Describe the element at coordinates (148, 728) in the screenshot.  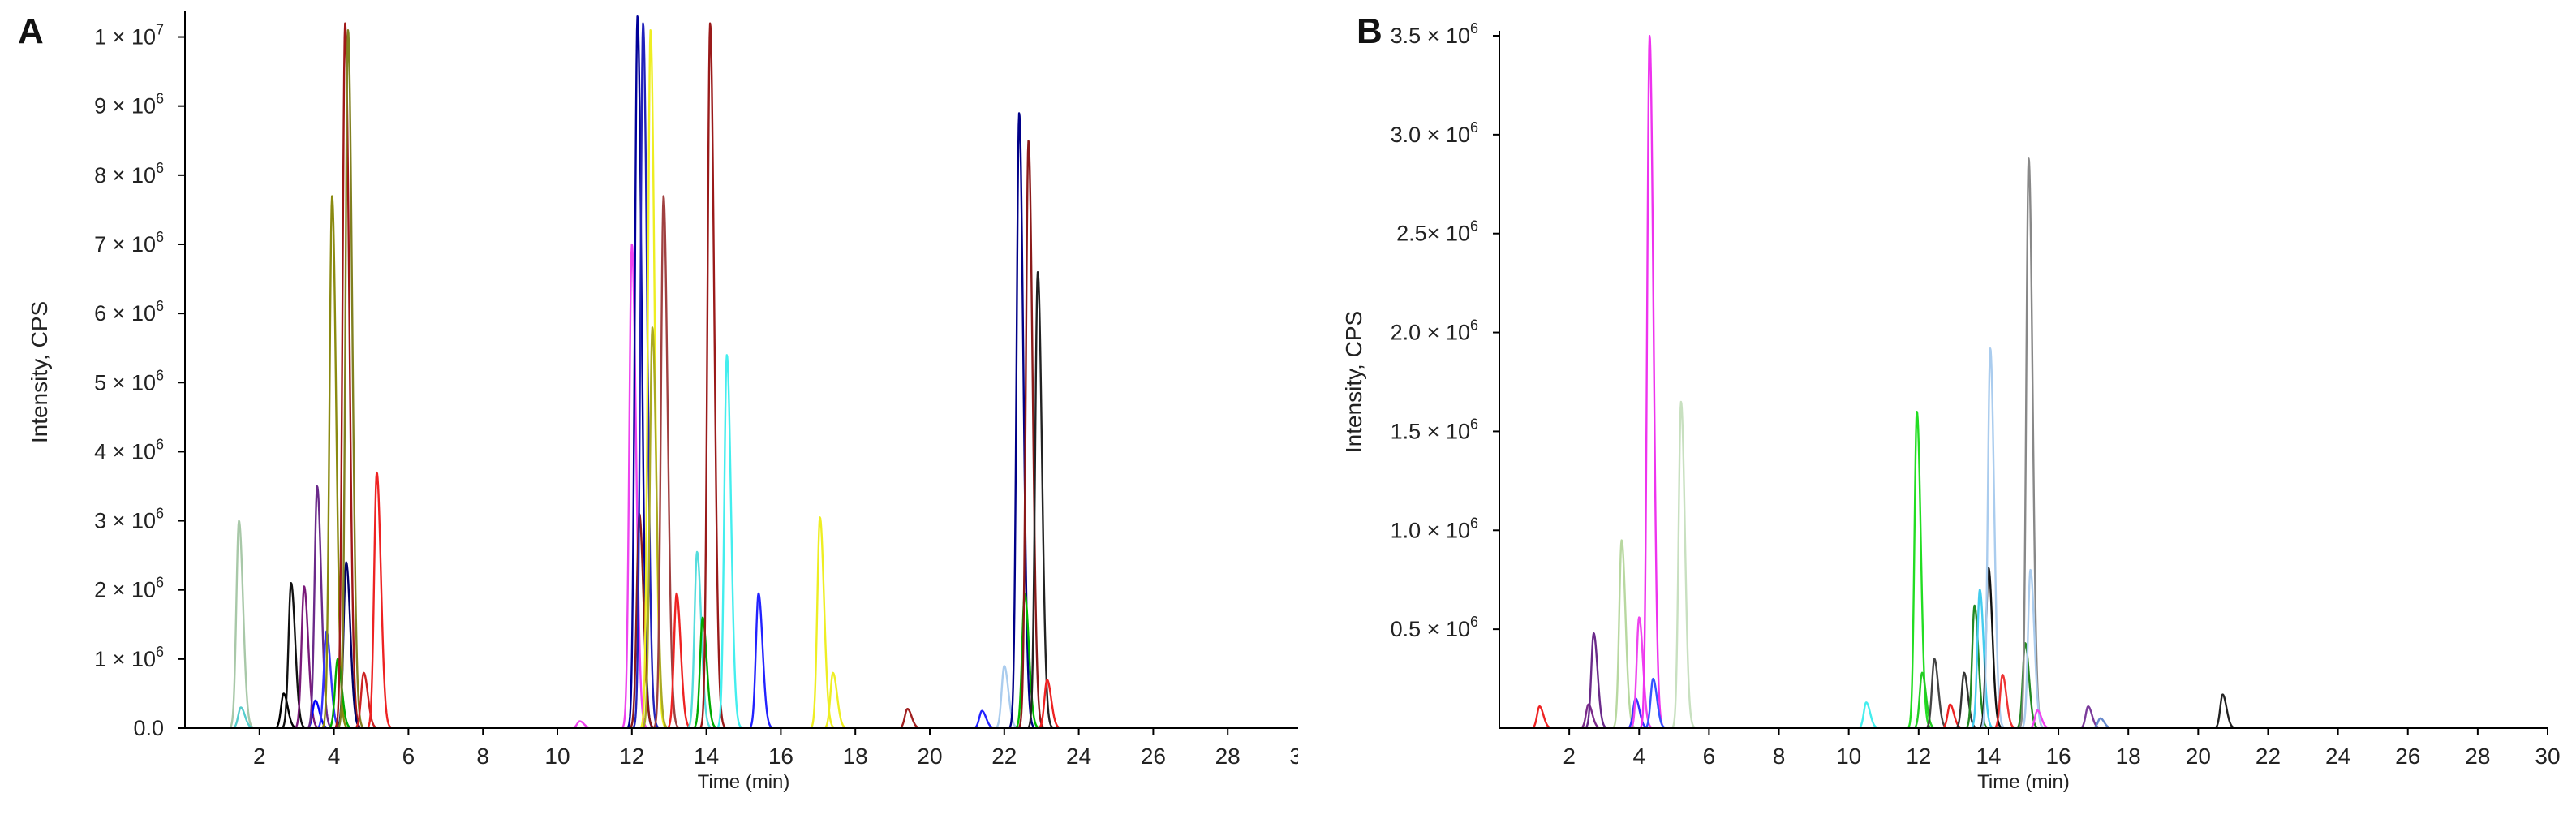
I see `y-tick-label: 0.0` at that location.